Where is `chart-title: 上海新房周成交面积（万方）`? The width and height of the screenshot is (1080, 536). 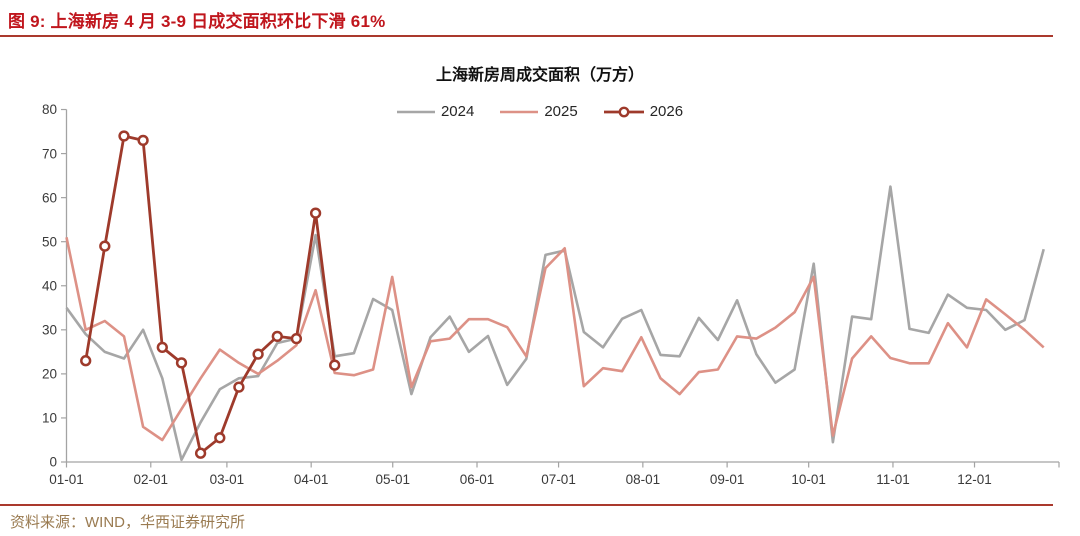 chart-title: 上海新房周成交面积（万方） is located at coordinates (539, 75).